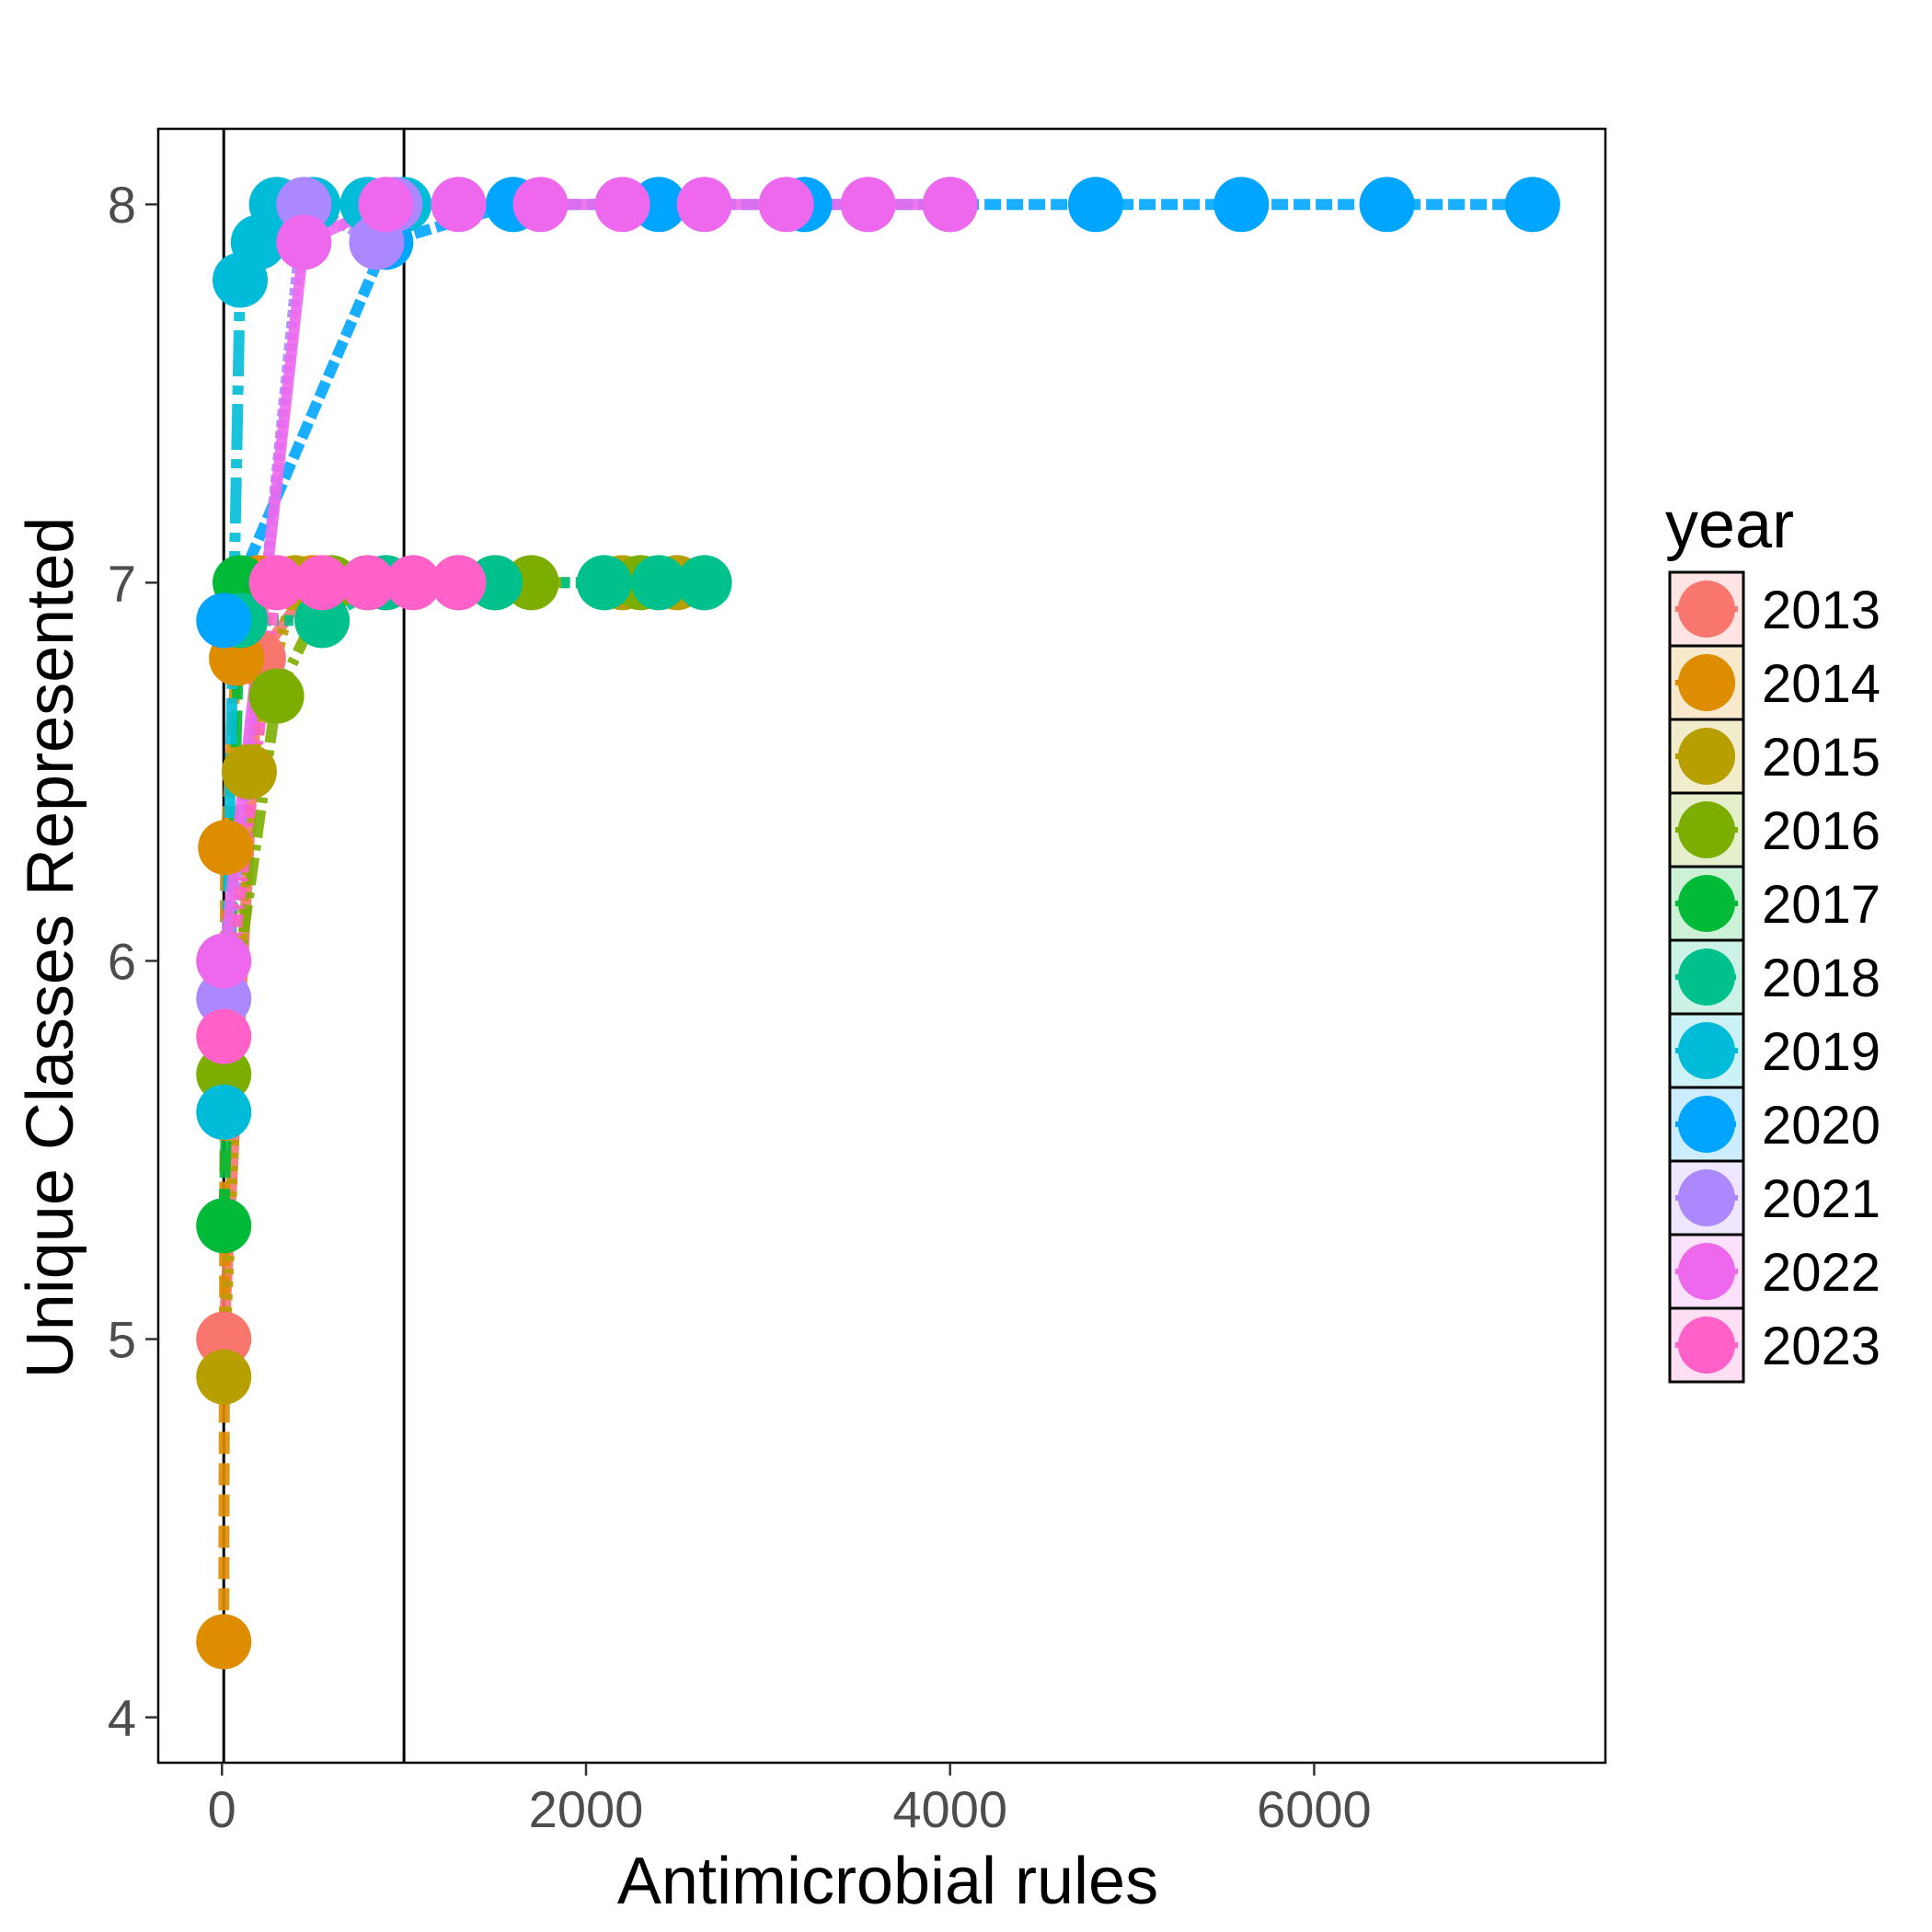 This screenshot has width=1932, height=1932. Describe the element at coordinates (122, 1718) in the screenshot. I see `y-tick-label-0: 4` at that location.